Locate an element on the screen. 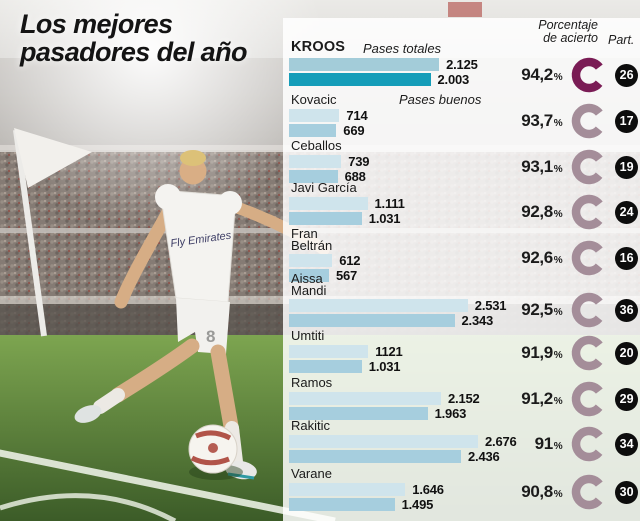 This screenshot has height=521, width=640. accuracy-percent: 92,5% is located at coordinates (542, 309).